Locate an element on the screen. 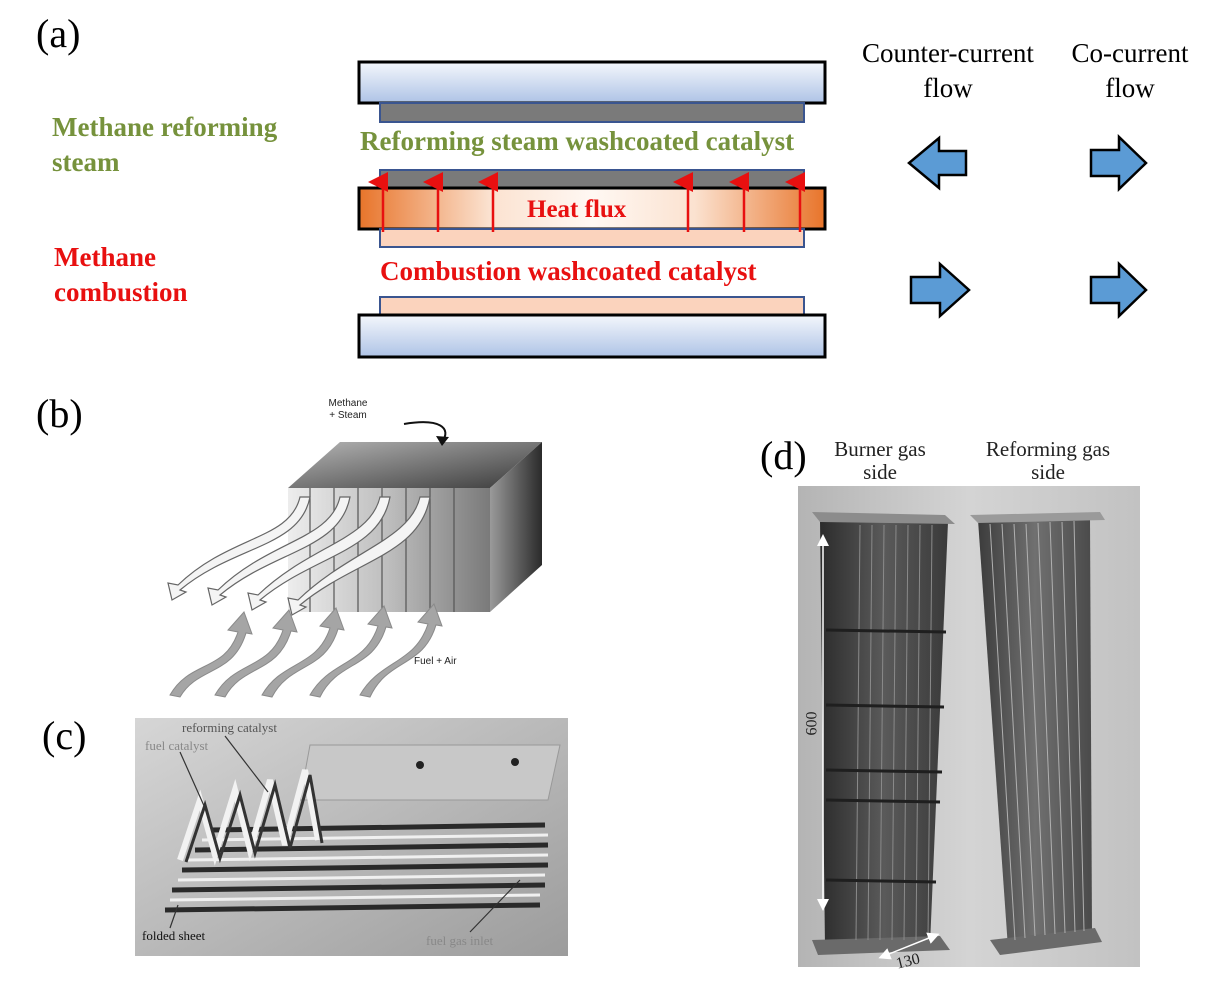  combustion-catalyst-top-layer is located at coordinates (592, 238).